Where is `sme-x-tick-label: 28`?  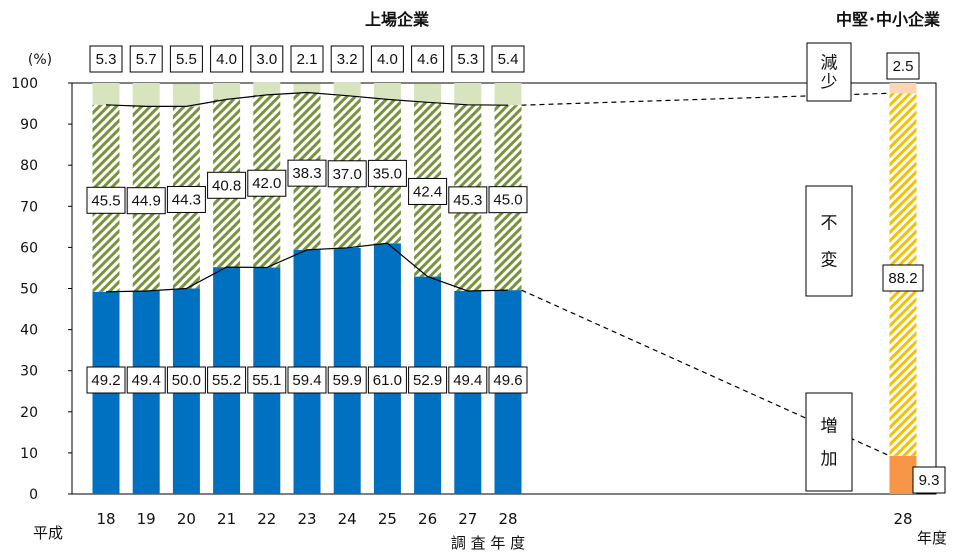 sme-x-tick-label: 28 is located at coordinates (902, 519).